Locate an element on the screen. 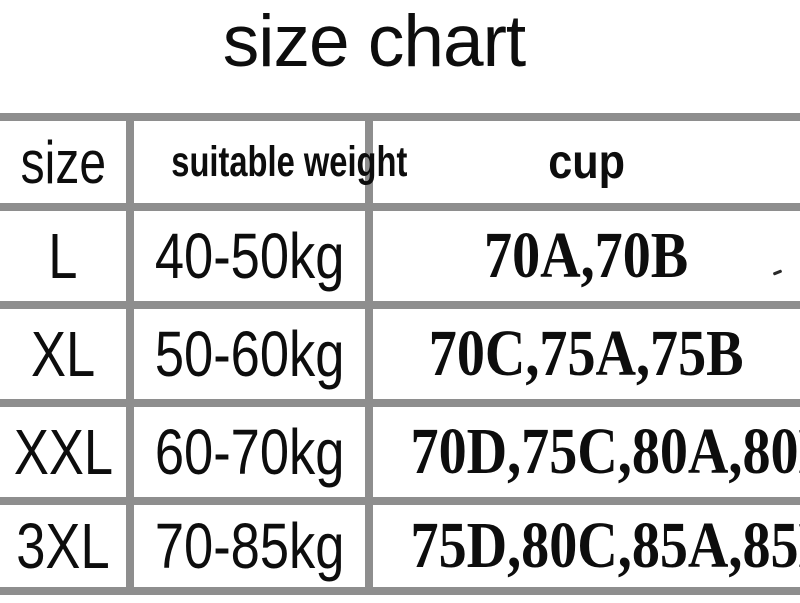  size-cell: L is located at coordinates (67, 256).